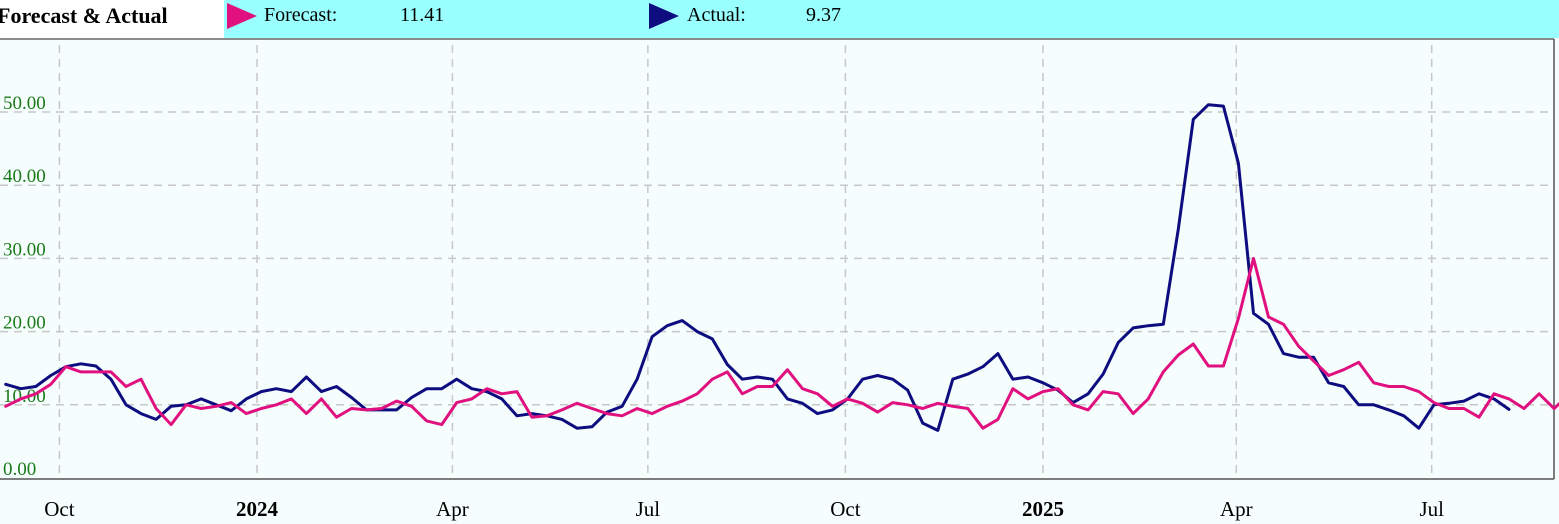 The width and height of the screenshot is (1559, 524). I want to click on y-tick-label: 20.00, so click(24, 323).